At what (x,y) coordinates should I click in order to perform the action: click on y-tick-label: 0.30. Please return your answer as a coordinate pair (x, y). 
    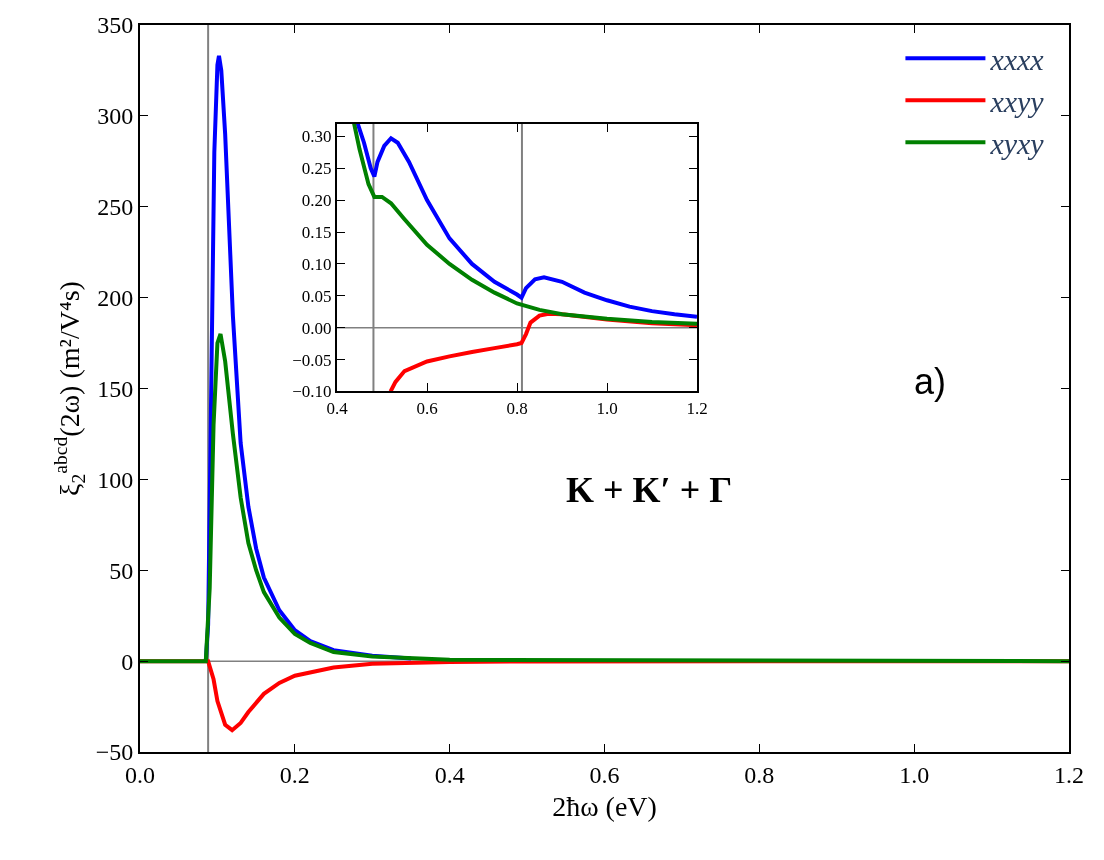
    Looking at the image, I should click on (316, 137).